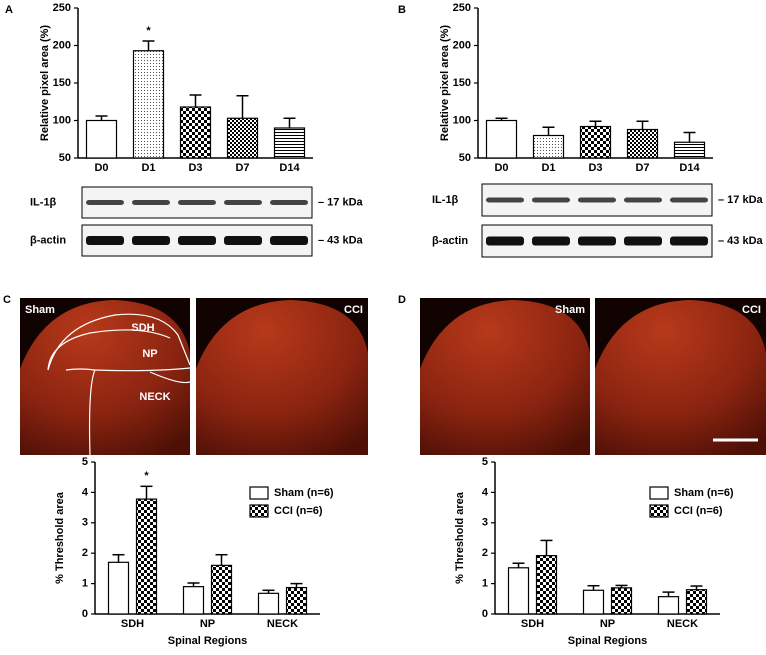 The height and width of the screenshot is (655, 766). What do you see at coordinates (85, 523) in the screenshot?
I see `y-tick-label: 3` at bounding box center [85, 523].